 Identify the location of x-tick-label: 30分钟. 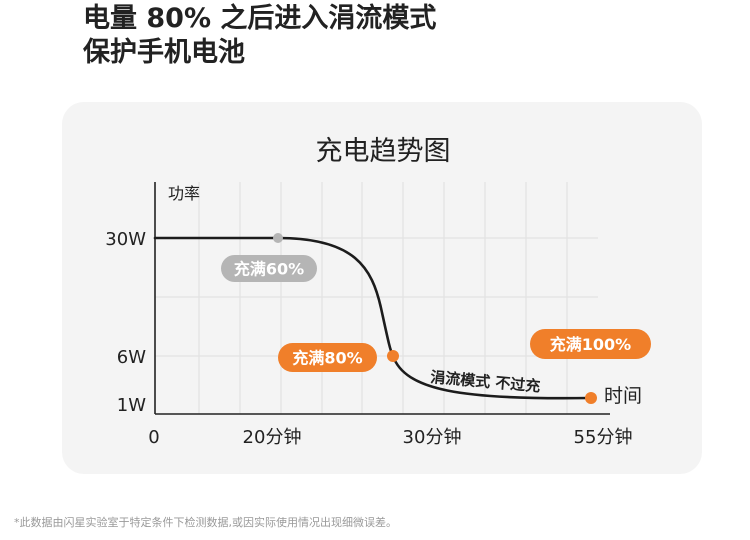
(432, 437).